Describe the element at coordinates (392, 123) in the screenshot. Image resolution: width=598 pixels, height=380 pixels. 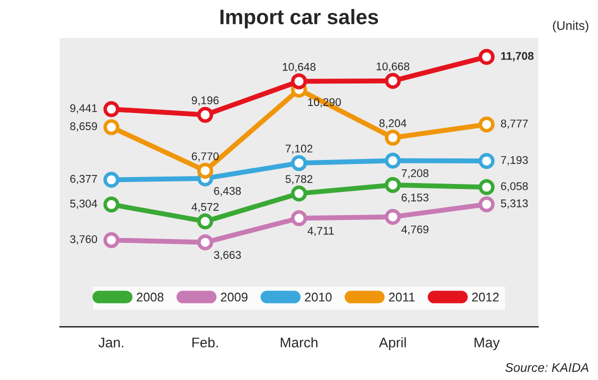
I see `data-label: 8,204` at that location.